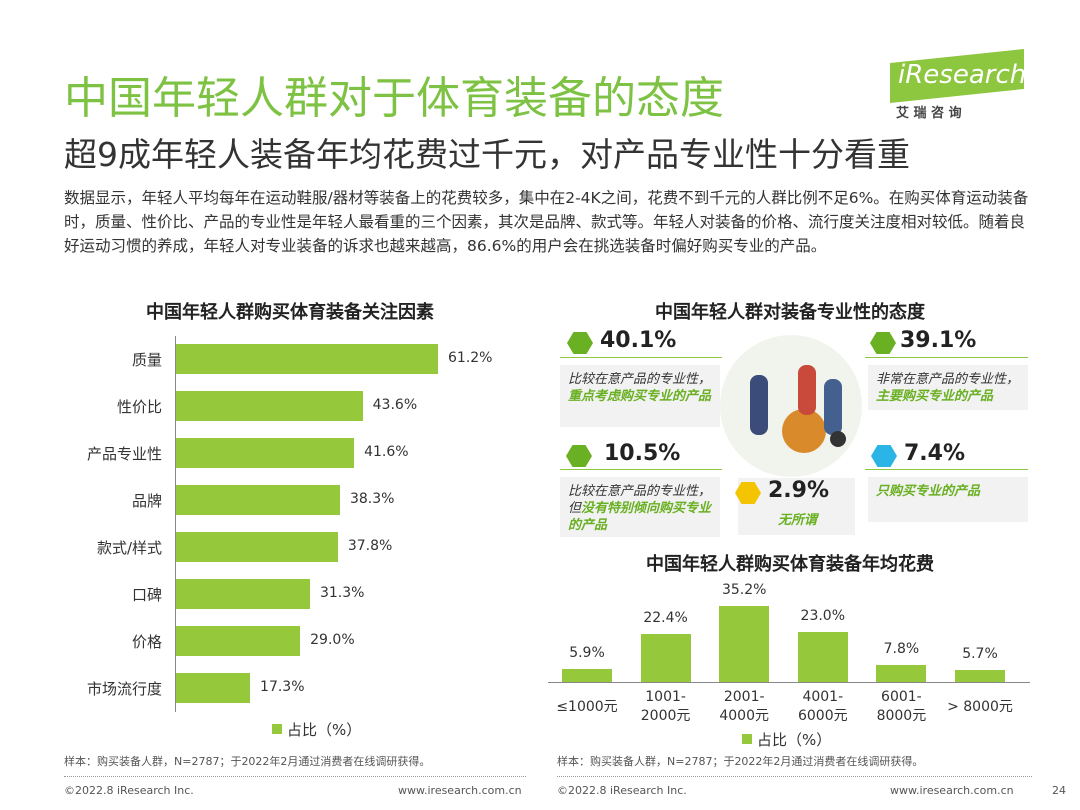 The image size is (1080, 810). Describe the element at coordinates (395, 405) in the screenshot. I see `value-label: 43.6%` at that location.